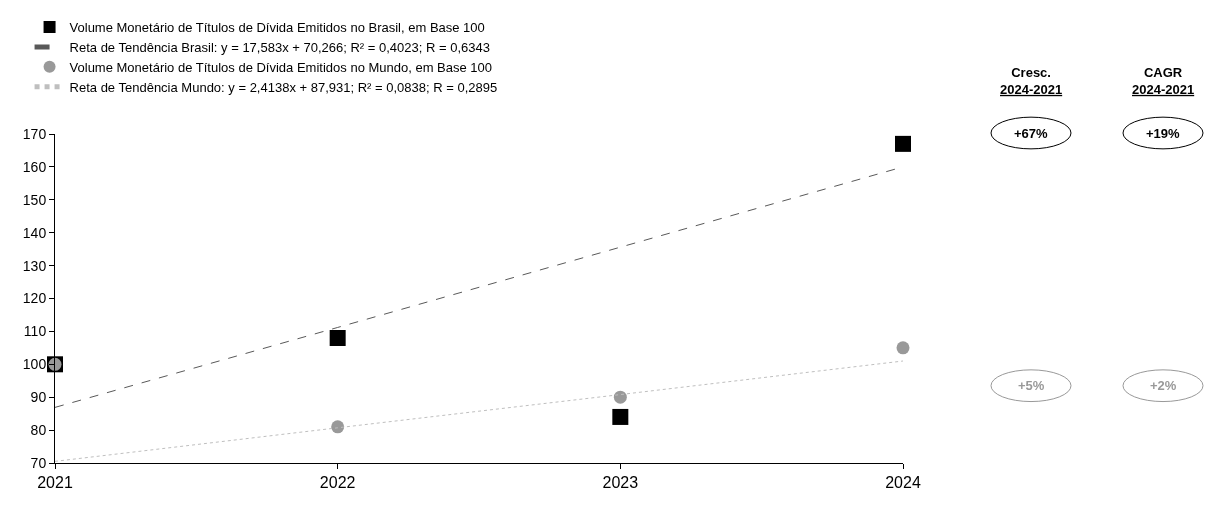  What do you see at coordinates (34, 364) in the screenshot?
I see `y-tick-label: 100` at bounding box center [34, 364].